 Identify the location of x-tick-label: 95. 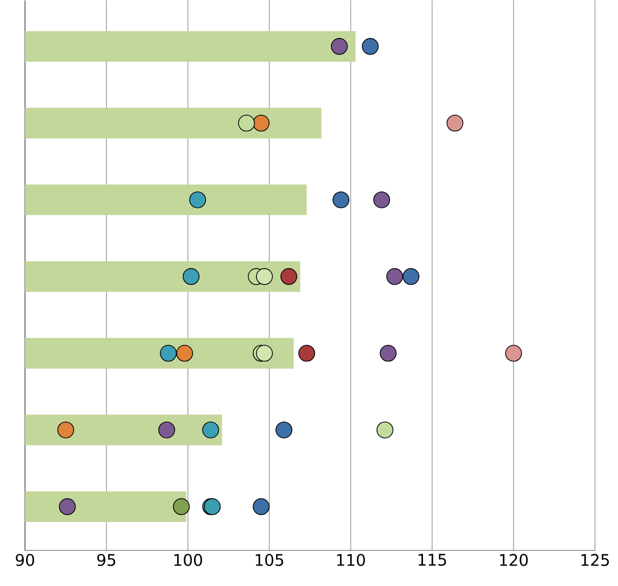
(106, 560).